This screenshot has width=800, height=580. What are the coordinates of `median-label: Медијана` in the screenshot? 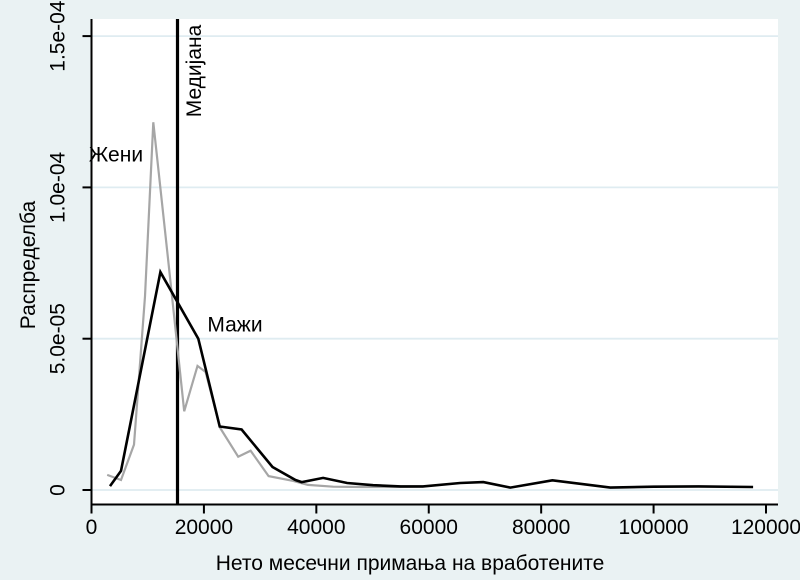 It's located at (194, 70).